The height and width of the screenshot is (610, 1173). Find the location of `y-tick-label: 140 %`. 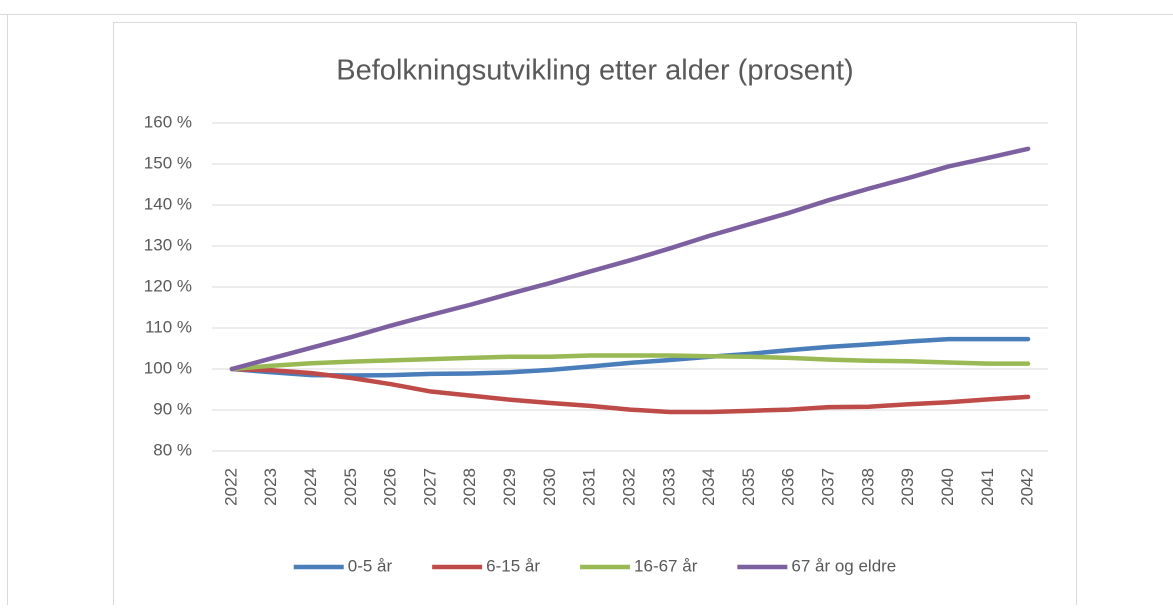

y-tick-label: 140 % is located at coordinates (168, 203).